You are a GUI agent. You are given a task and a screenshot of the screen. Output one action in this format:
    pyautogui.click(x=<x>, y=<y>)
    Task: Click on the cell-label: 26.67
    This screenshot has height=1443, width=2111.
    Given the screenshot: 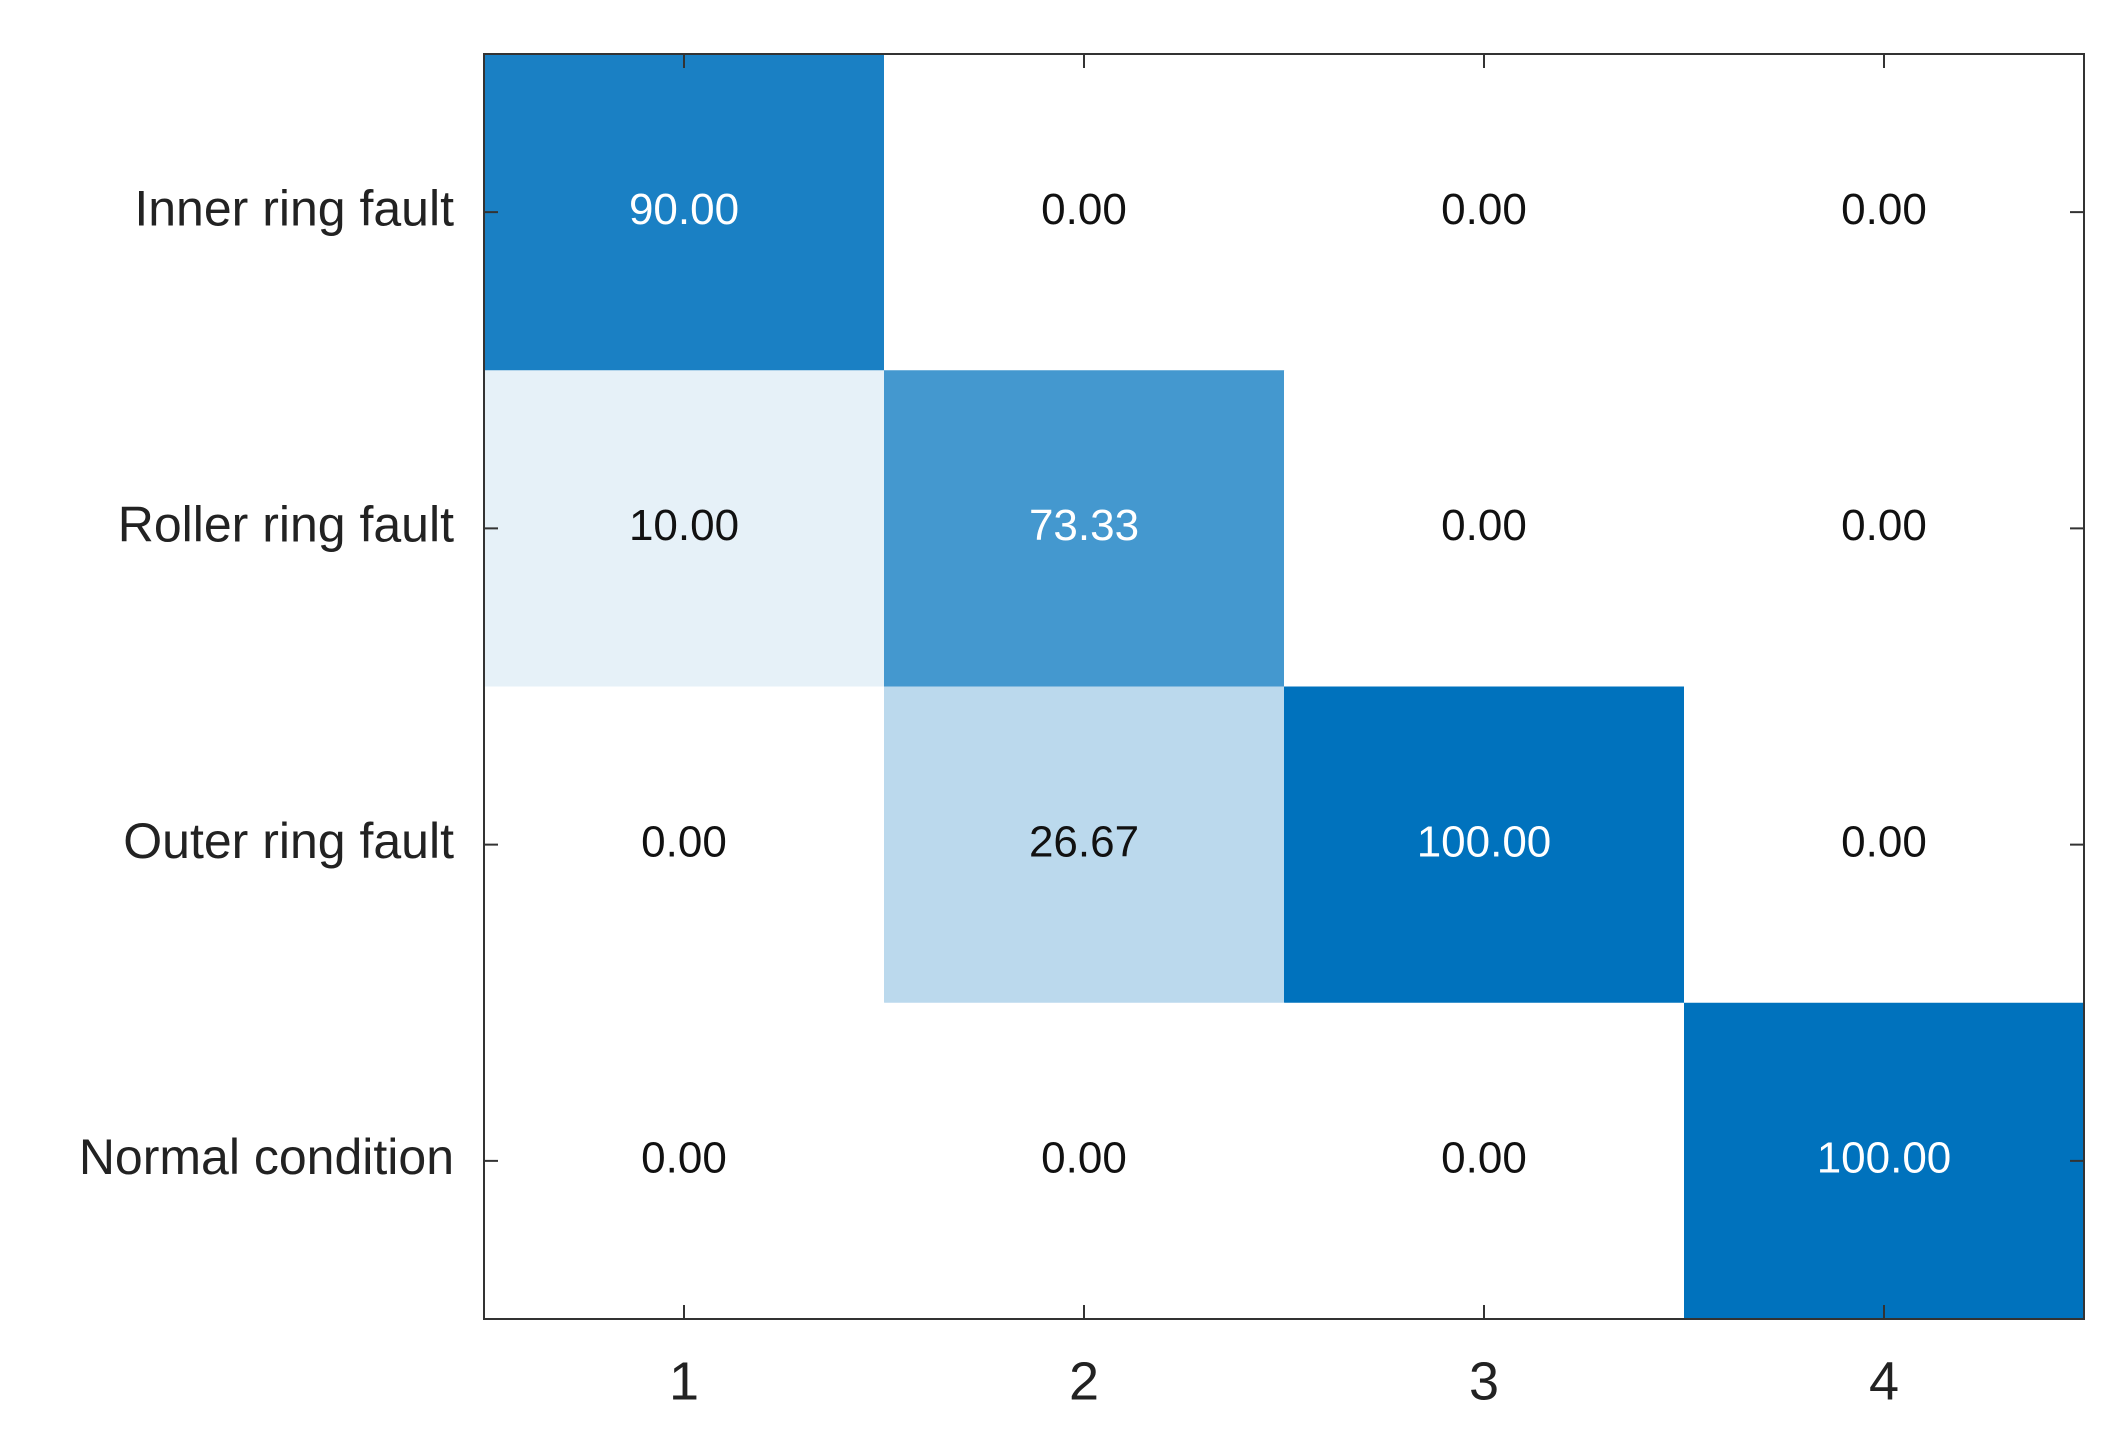 What is the action you would take?
    pyautogui.click(x=1084, y=841)
    